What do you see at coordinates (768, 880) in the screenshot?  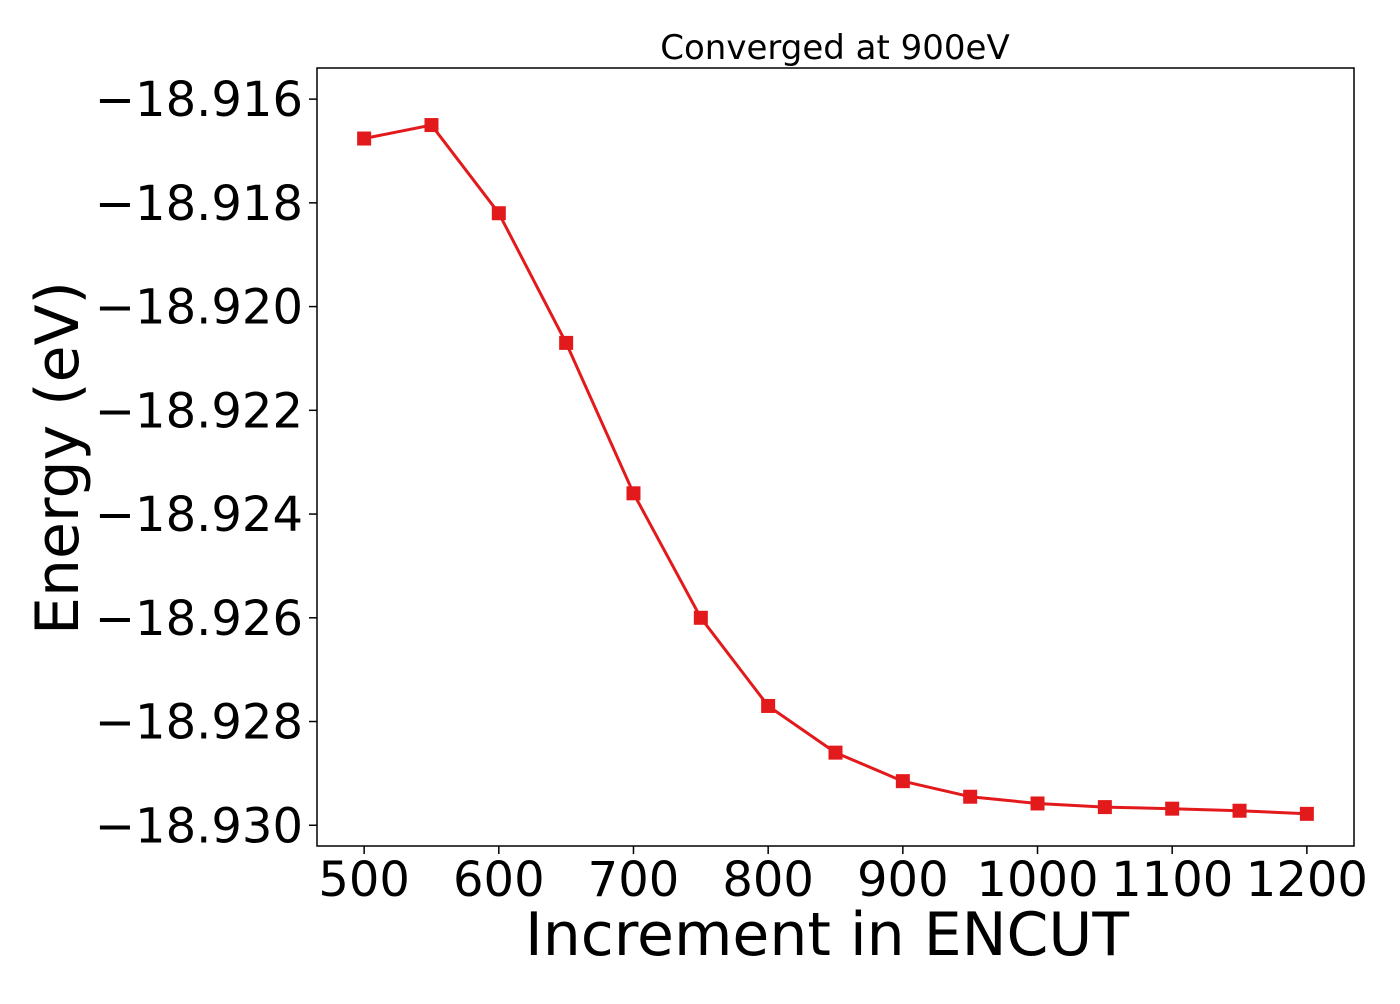 I see `x-tick-label: 800` at bounding box center [768, 880].